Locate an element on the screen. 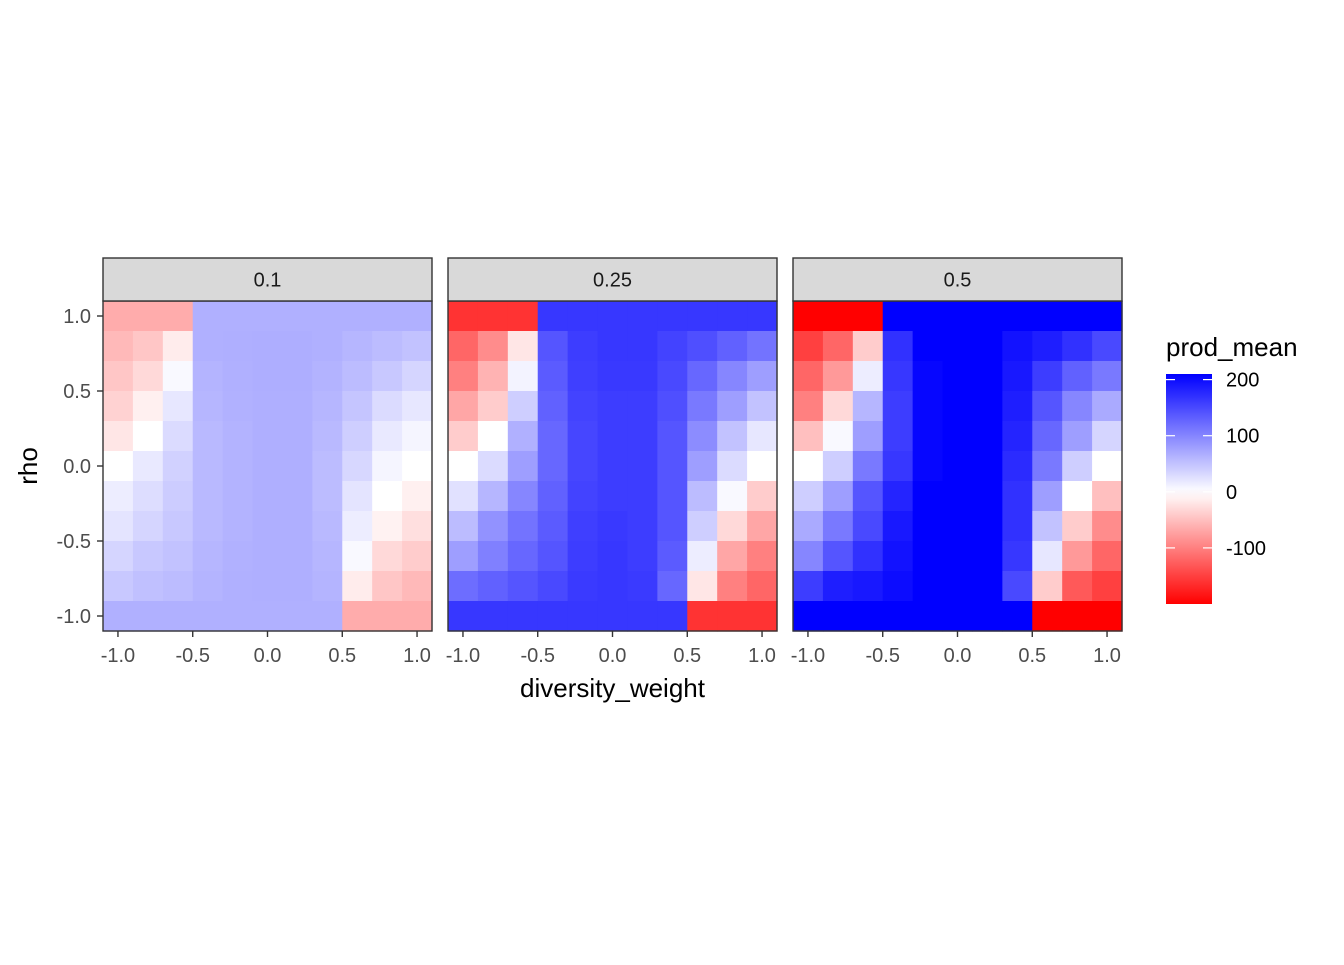  legend-tick-label: 0 is located at coordinates (1231, 493).